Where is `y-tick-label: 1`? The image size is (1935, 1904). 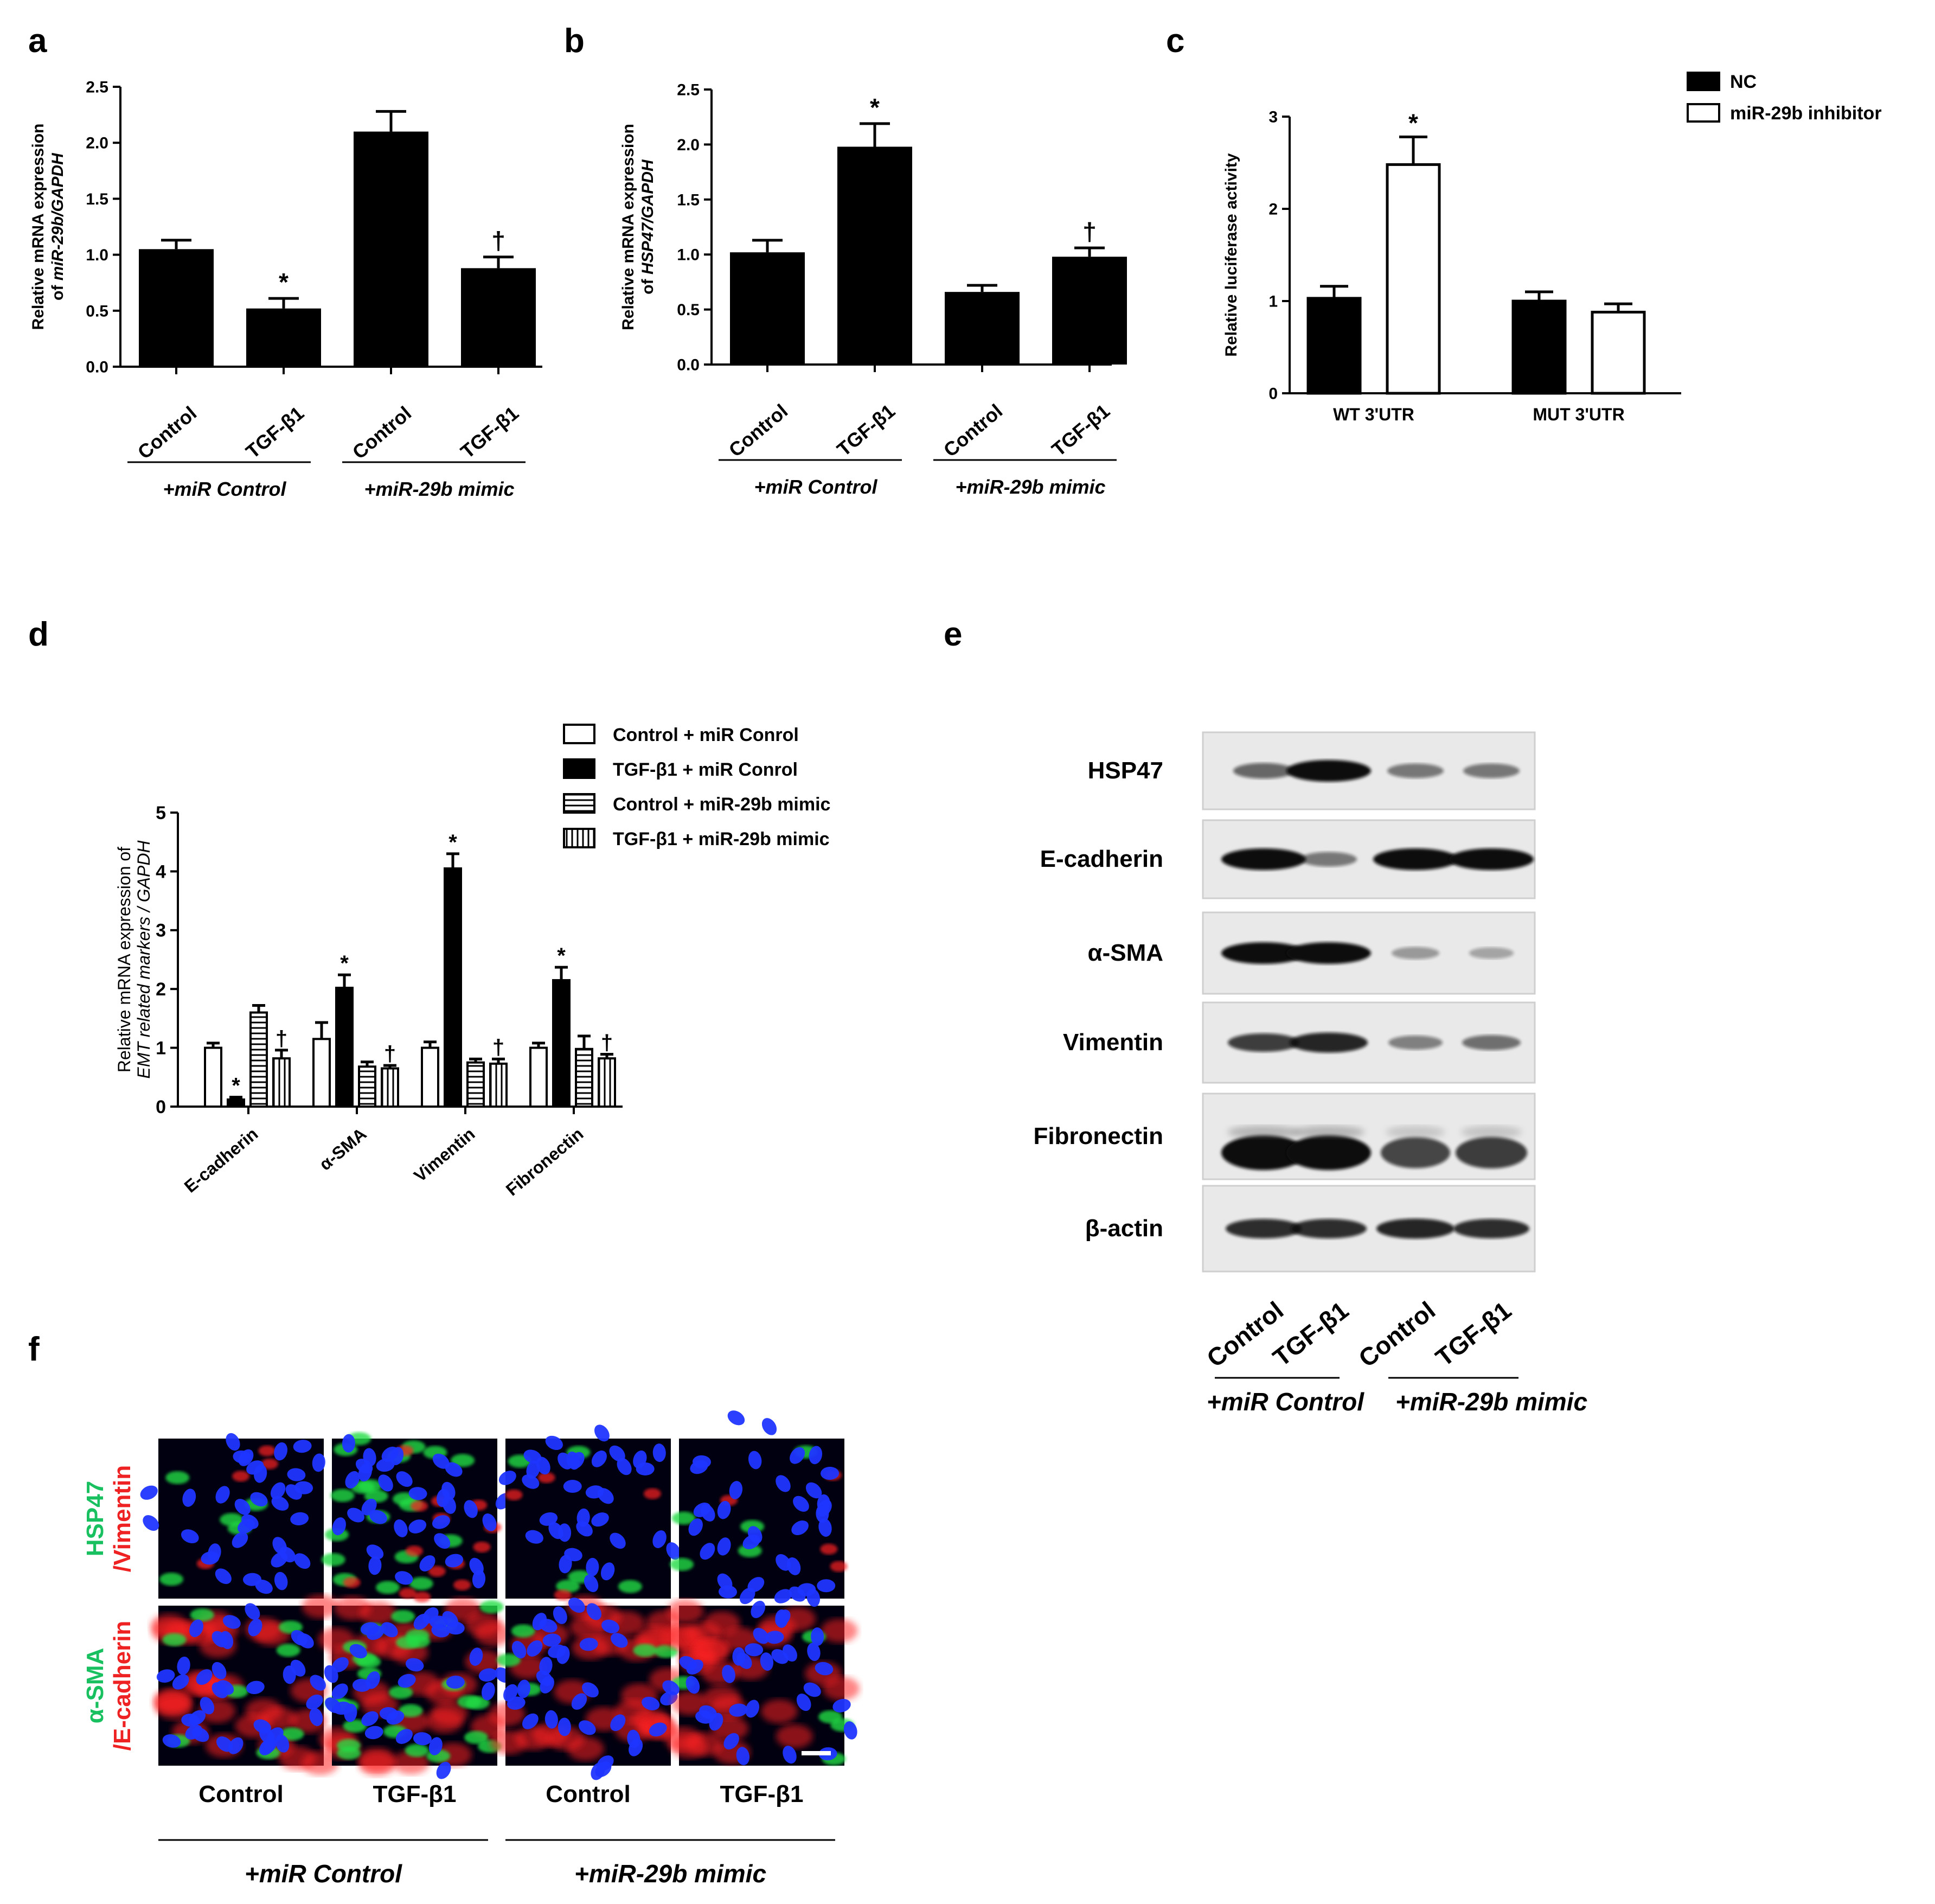 y-tick-label: 1 is located at coordinates (161, 1048).